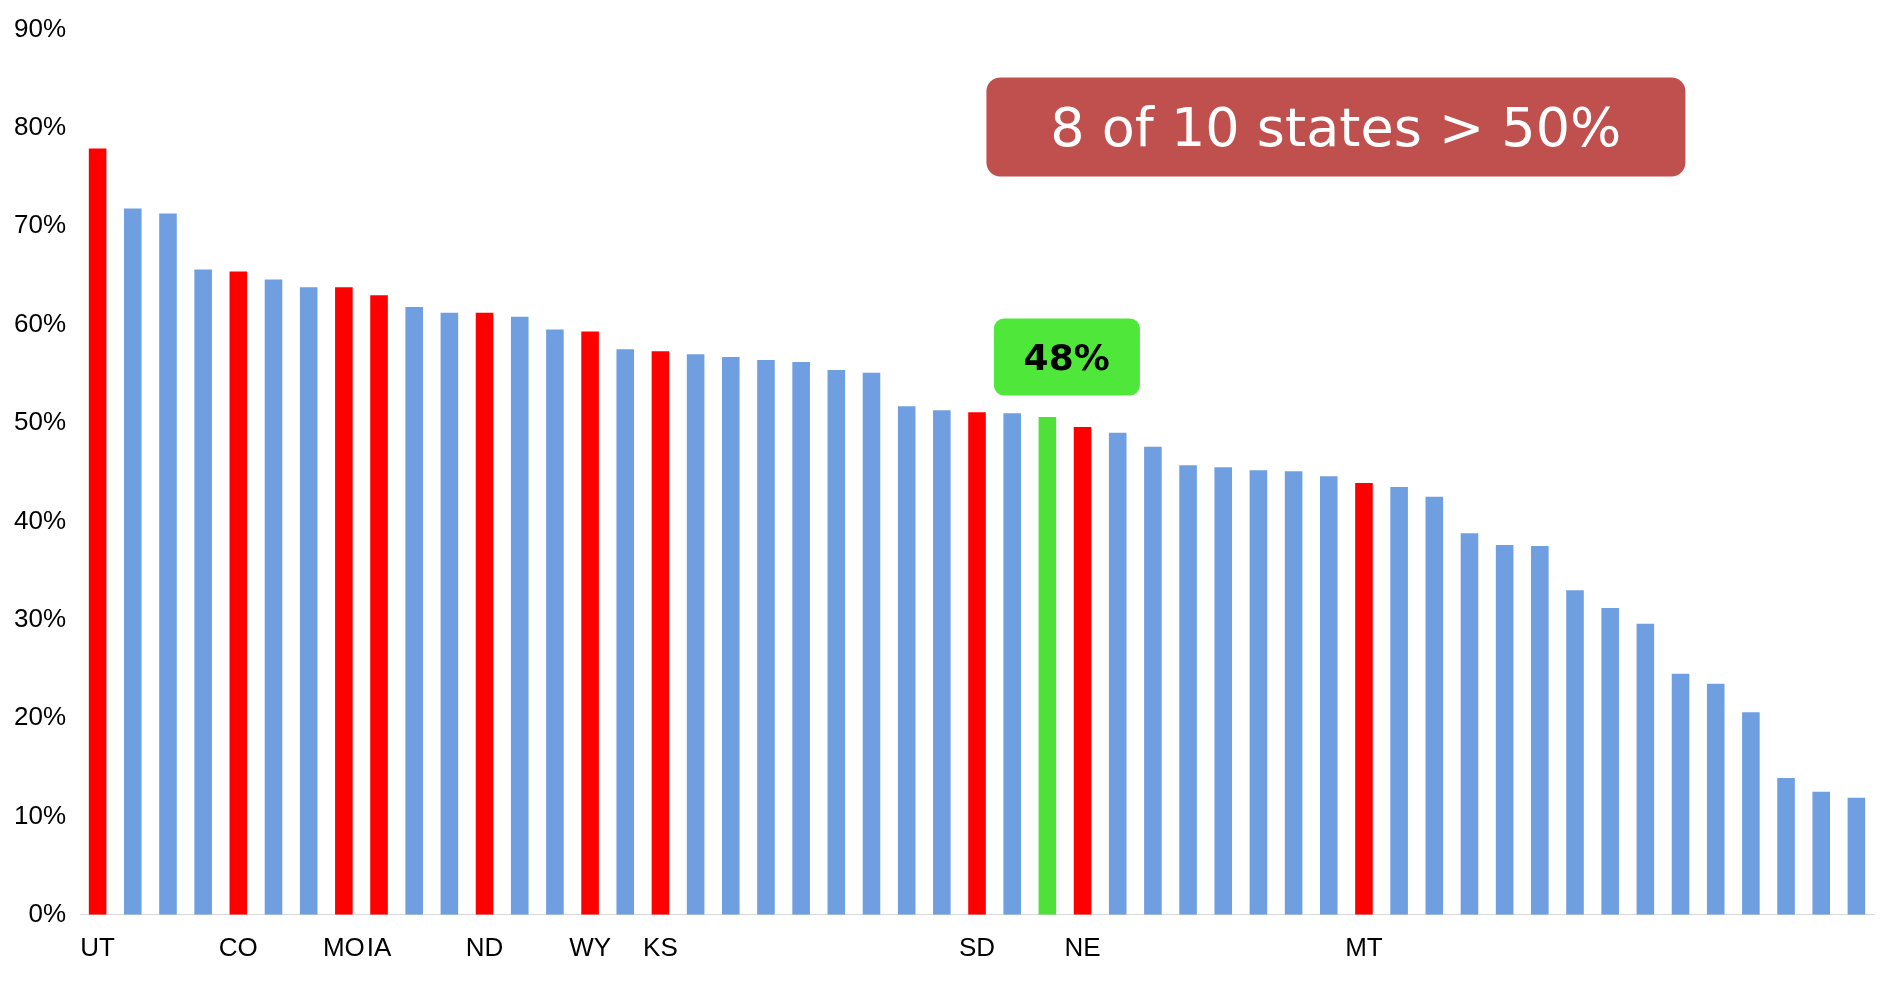  What do you see at coordinates (1364, 946) in the screenshot?
I see `x-tick-label: MT` at bounding box center [1364, 946].